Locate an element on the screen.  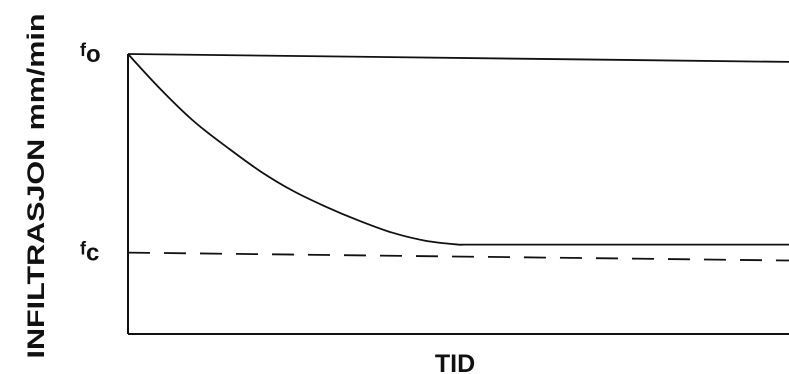
x-axis-label: TID is located at coordinates (455, 362).